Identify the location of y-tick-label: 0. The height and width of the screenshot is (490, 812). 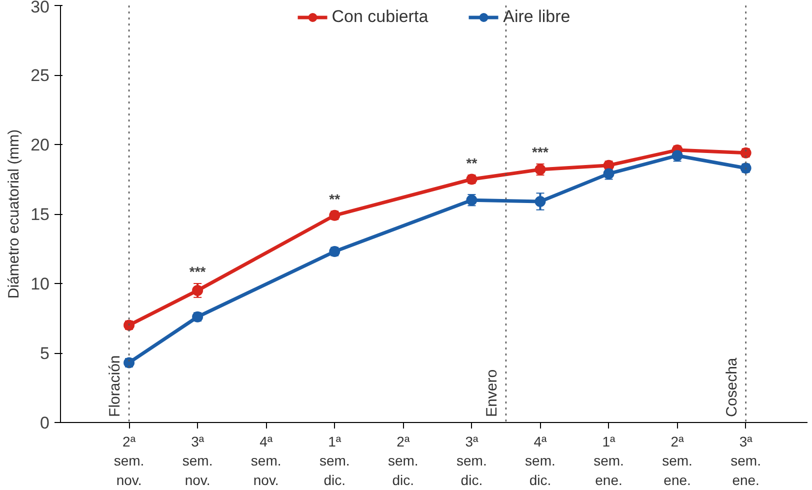
(45, 423).